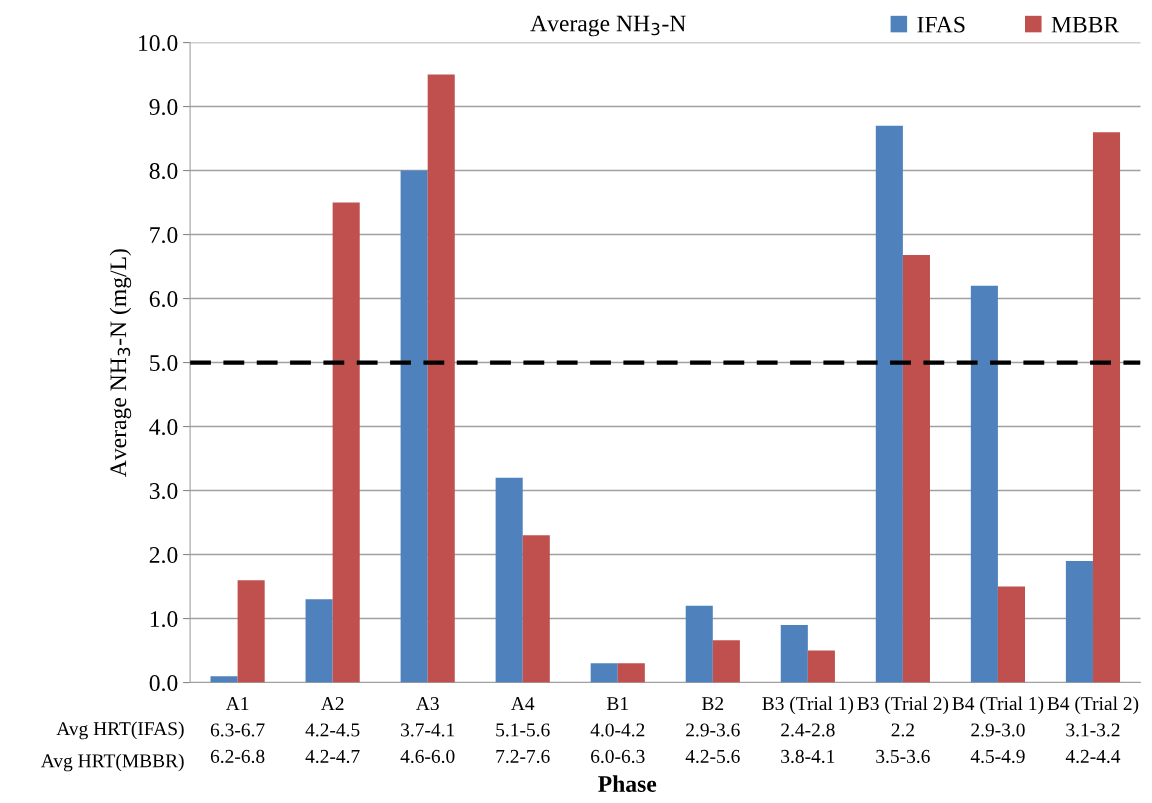 The width and height of the screenshot is (1152, 803). Describe the element at coordinates (941, 24) in the screenshot. I see `legend-label: IFAS` at that location.